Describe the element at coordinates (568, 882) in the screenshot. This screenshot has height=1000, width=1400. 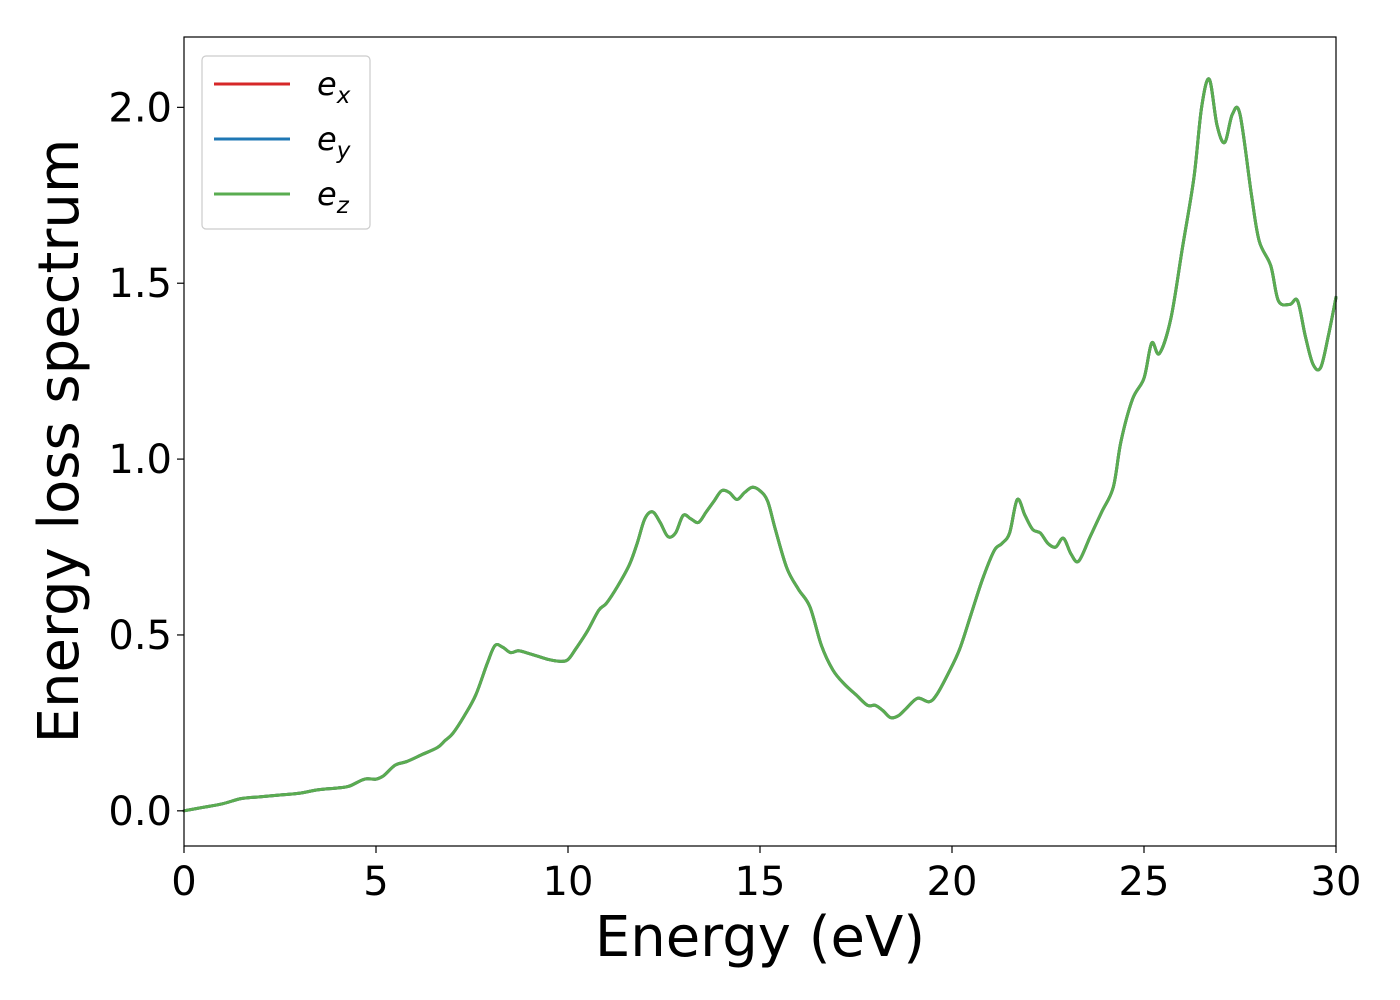
I see `x-tick-label: 10` at that location.